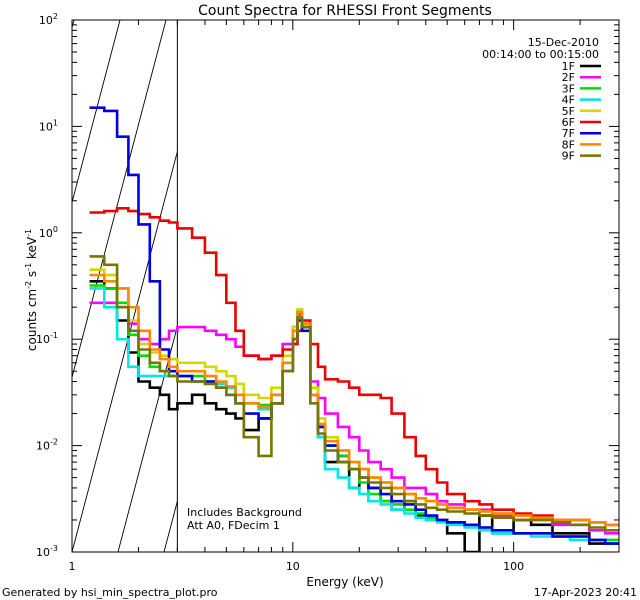 This screenshot has height=600, width=640. Describe the element at coordinates (568, 122) in the screenshot. I see `legend-label-6F: 6F` at that location.